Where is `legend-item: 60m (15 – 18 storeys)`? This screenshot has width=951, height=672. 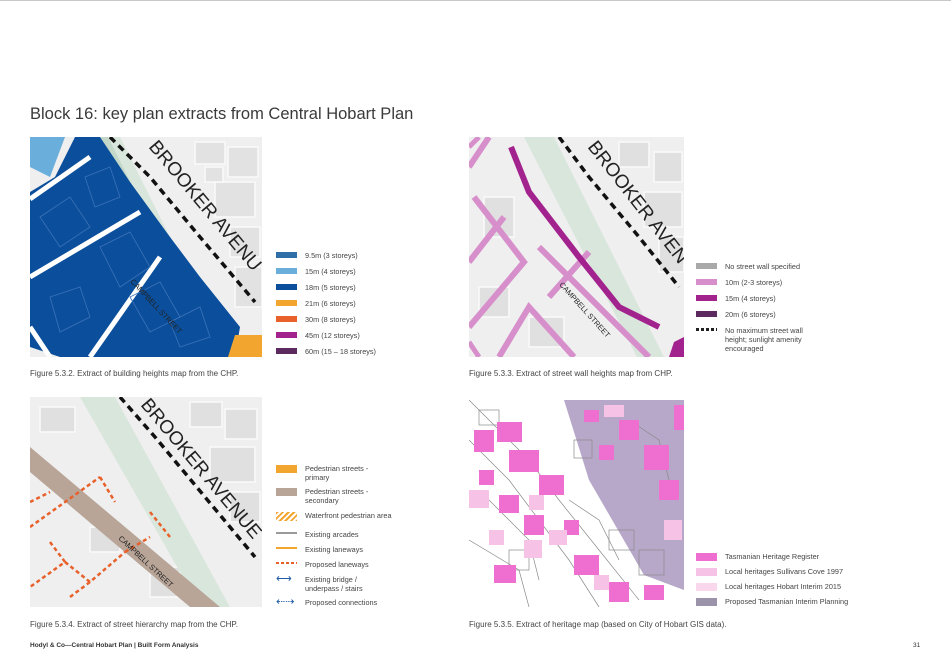
legend-item: 60m (15 – 18 storeys) is located at coordinates (326, 351).